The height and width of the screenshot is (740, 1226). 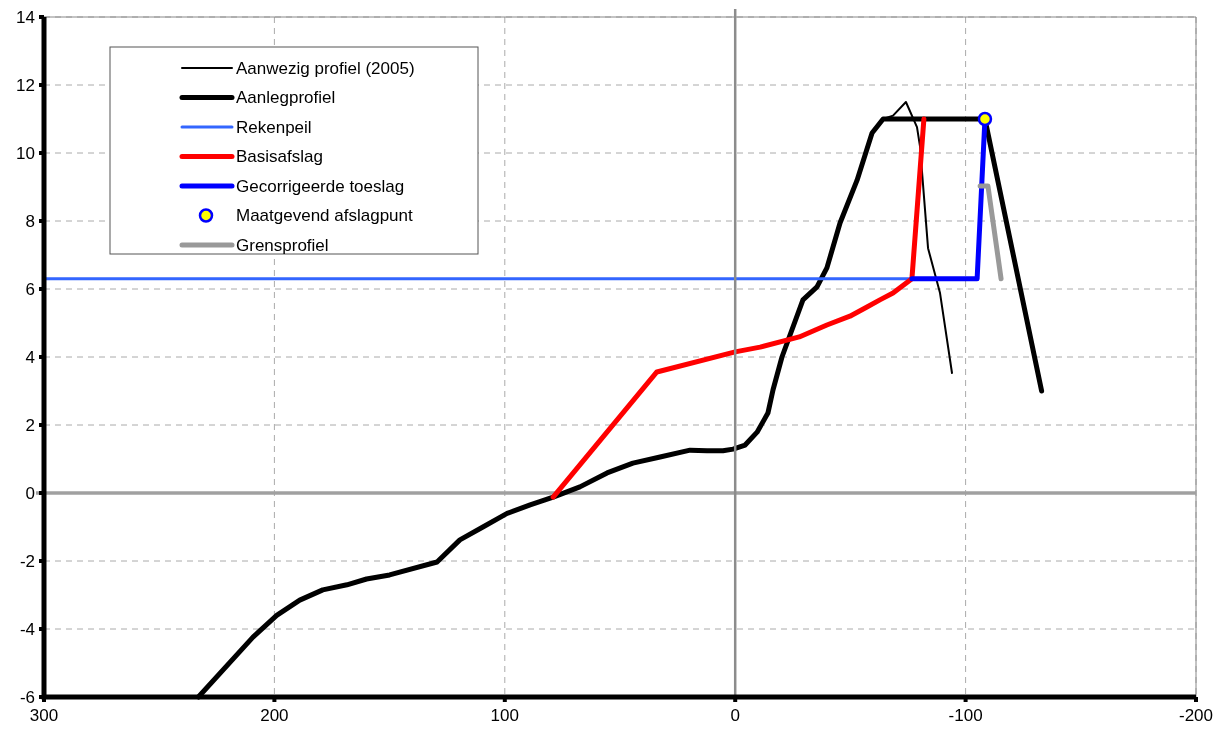 What do you see at coordinates (30, 493) in the screenshot?
I see `y-tick-label: 0` at bounding box center [30, 493].